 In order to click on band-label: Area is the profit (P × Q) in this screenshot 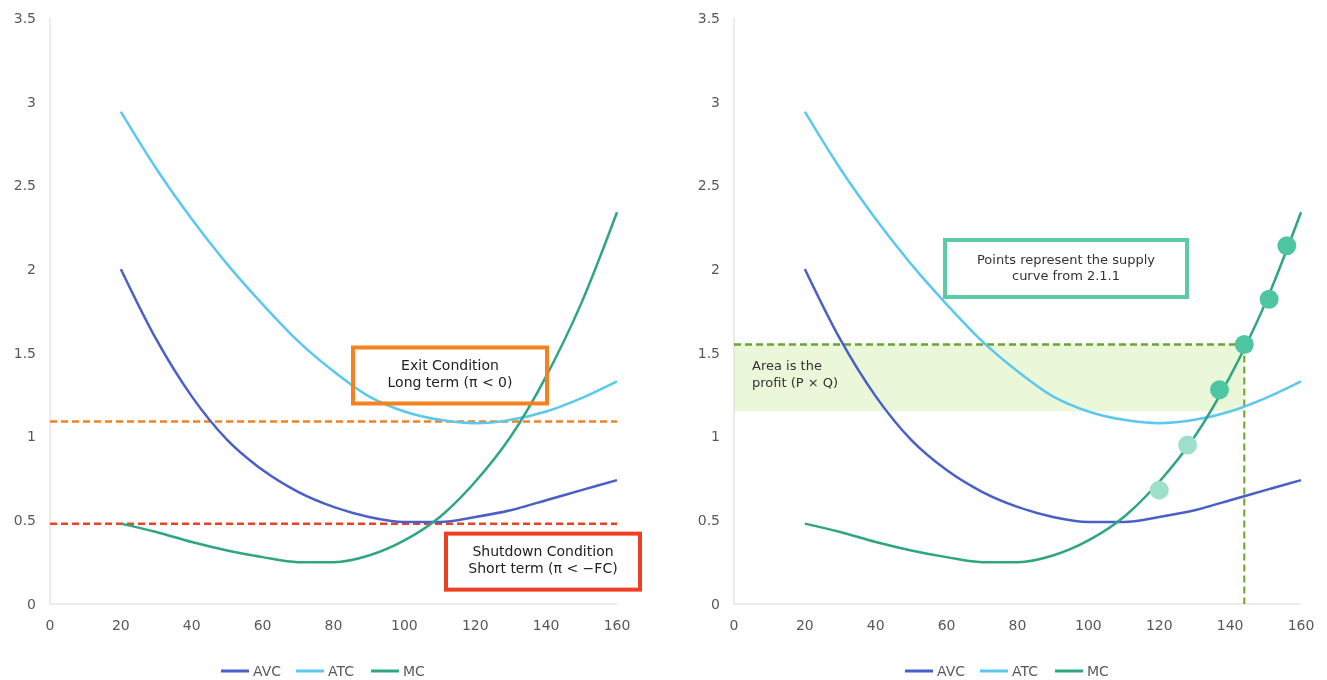, I will do `click(795, 374)`.